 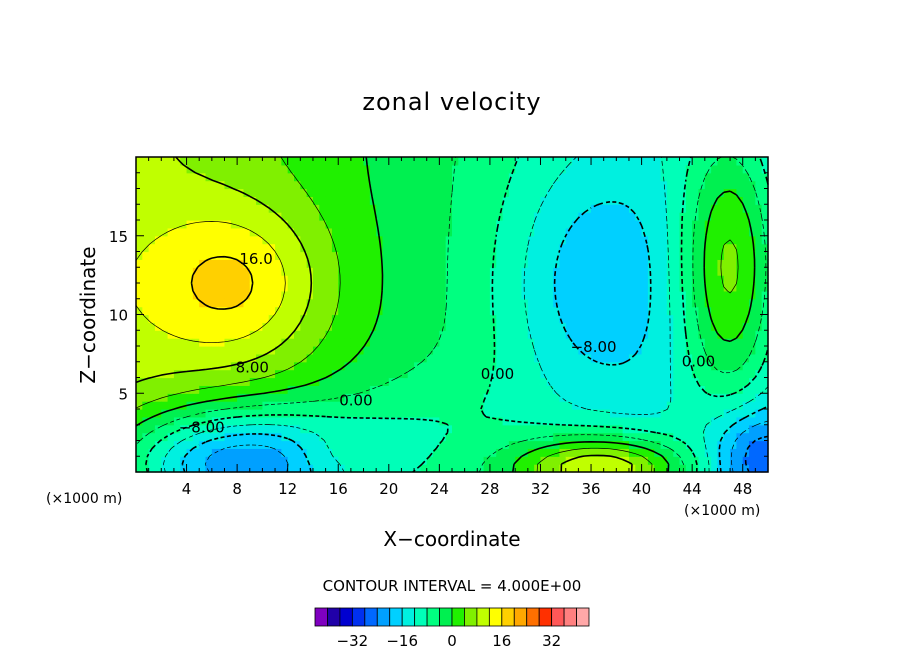 I want to click on x-tick-label: 8, so click(x=237, y=489).